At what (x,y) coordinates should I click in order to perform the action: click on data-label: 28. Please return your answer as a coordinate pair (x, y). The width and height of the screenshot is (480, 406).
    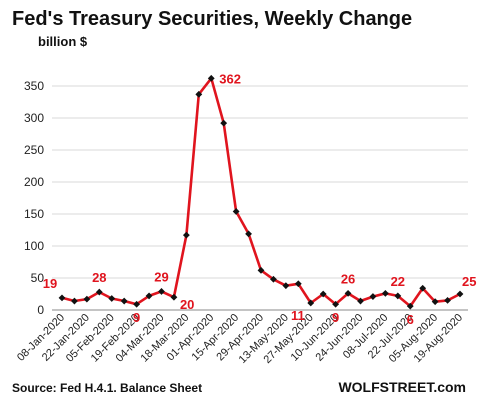
    Looking at the image, I should click on (99, 277).